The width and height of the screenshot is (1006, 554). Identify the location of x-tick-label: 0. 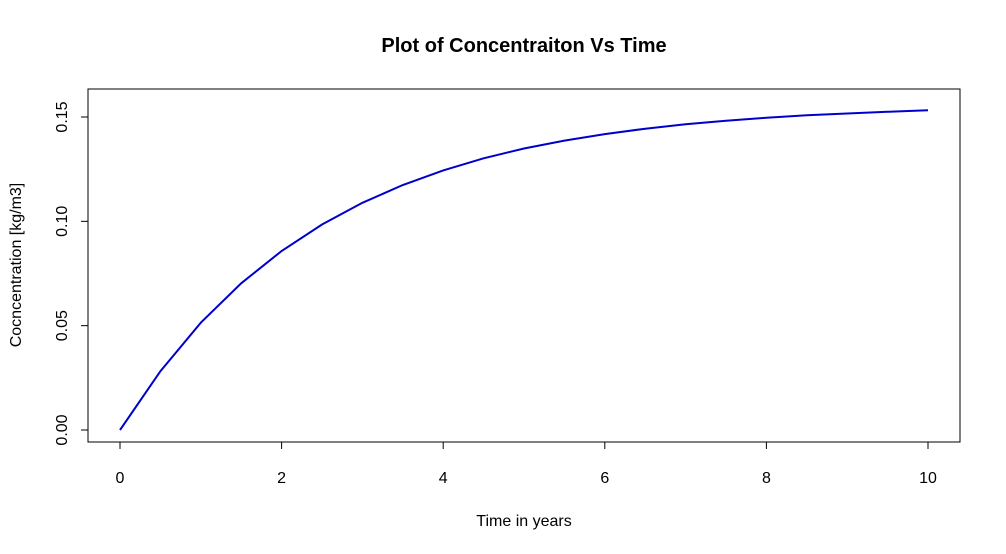
(120, 478).